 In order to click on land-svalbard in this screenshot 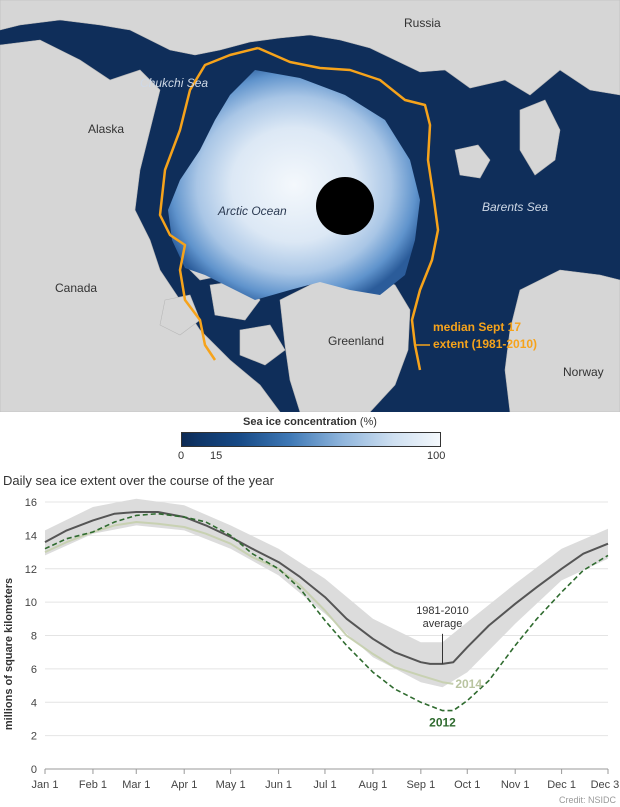, I will do `click(472, 161)`.